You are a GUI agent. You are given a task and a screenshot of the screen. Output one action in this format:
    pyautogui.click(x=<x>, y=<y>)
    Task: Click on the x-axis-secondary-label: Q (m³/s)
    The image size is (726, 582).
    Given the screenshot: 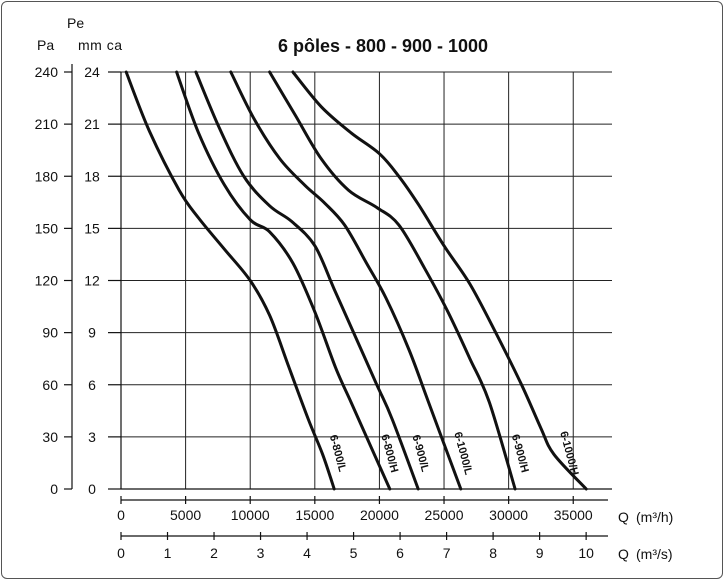 What is the action you would take?
    pyautogui.click(x=645, y=554)
    